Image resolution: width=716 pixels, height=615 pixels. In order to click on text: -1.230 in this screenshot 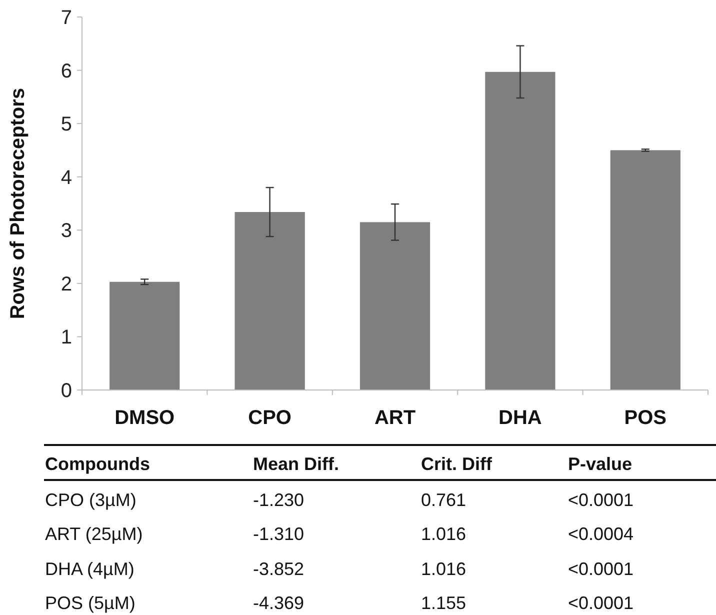, I will do `click(278, 500)`.